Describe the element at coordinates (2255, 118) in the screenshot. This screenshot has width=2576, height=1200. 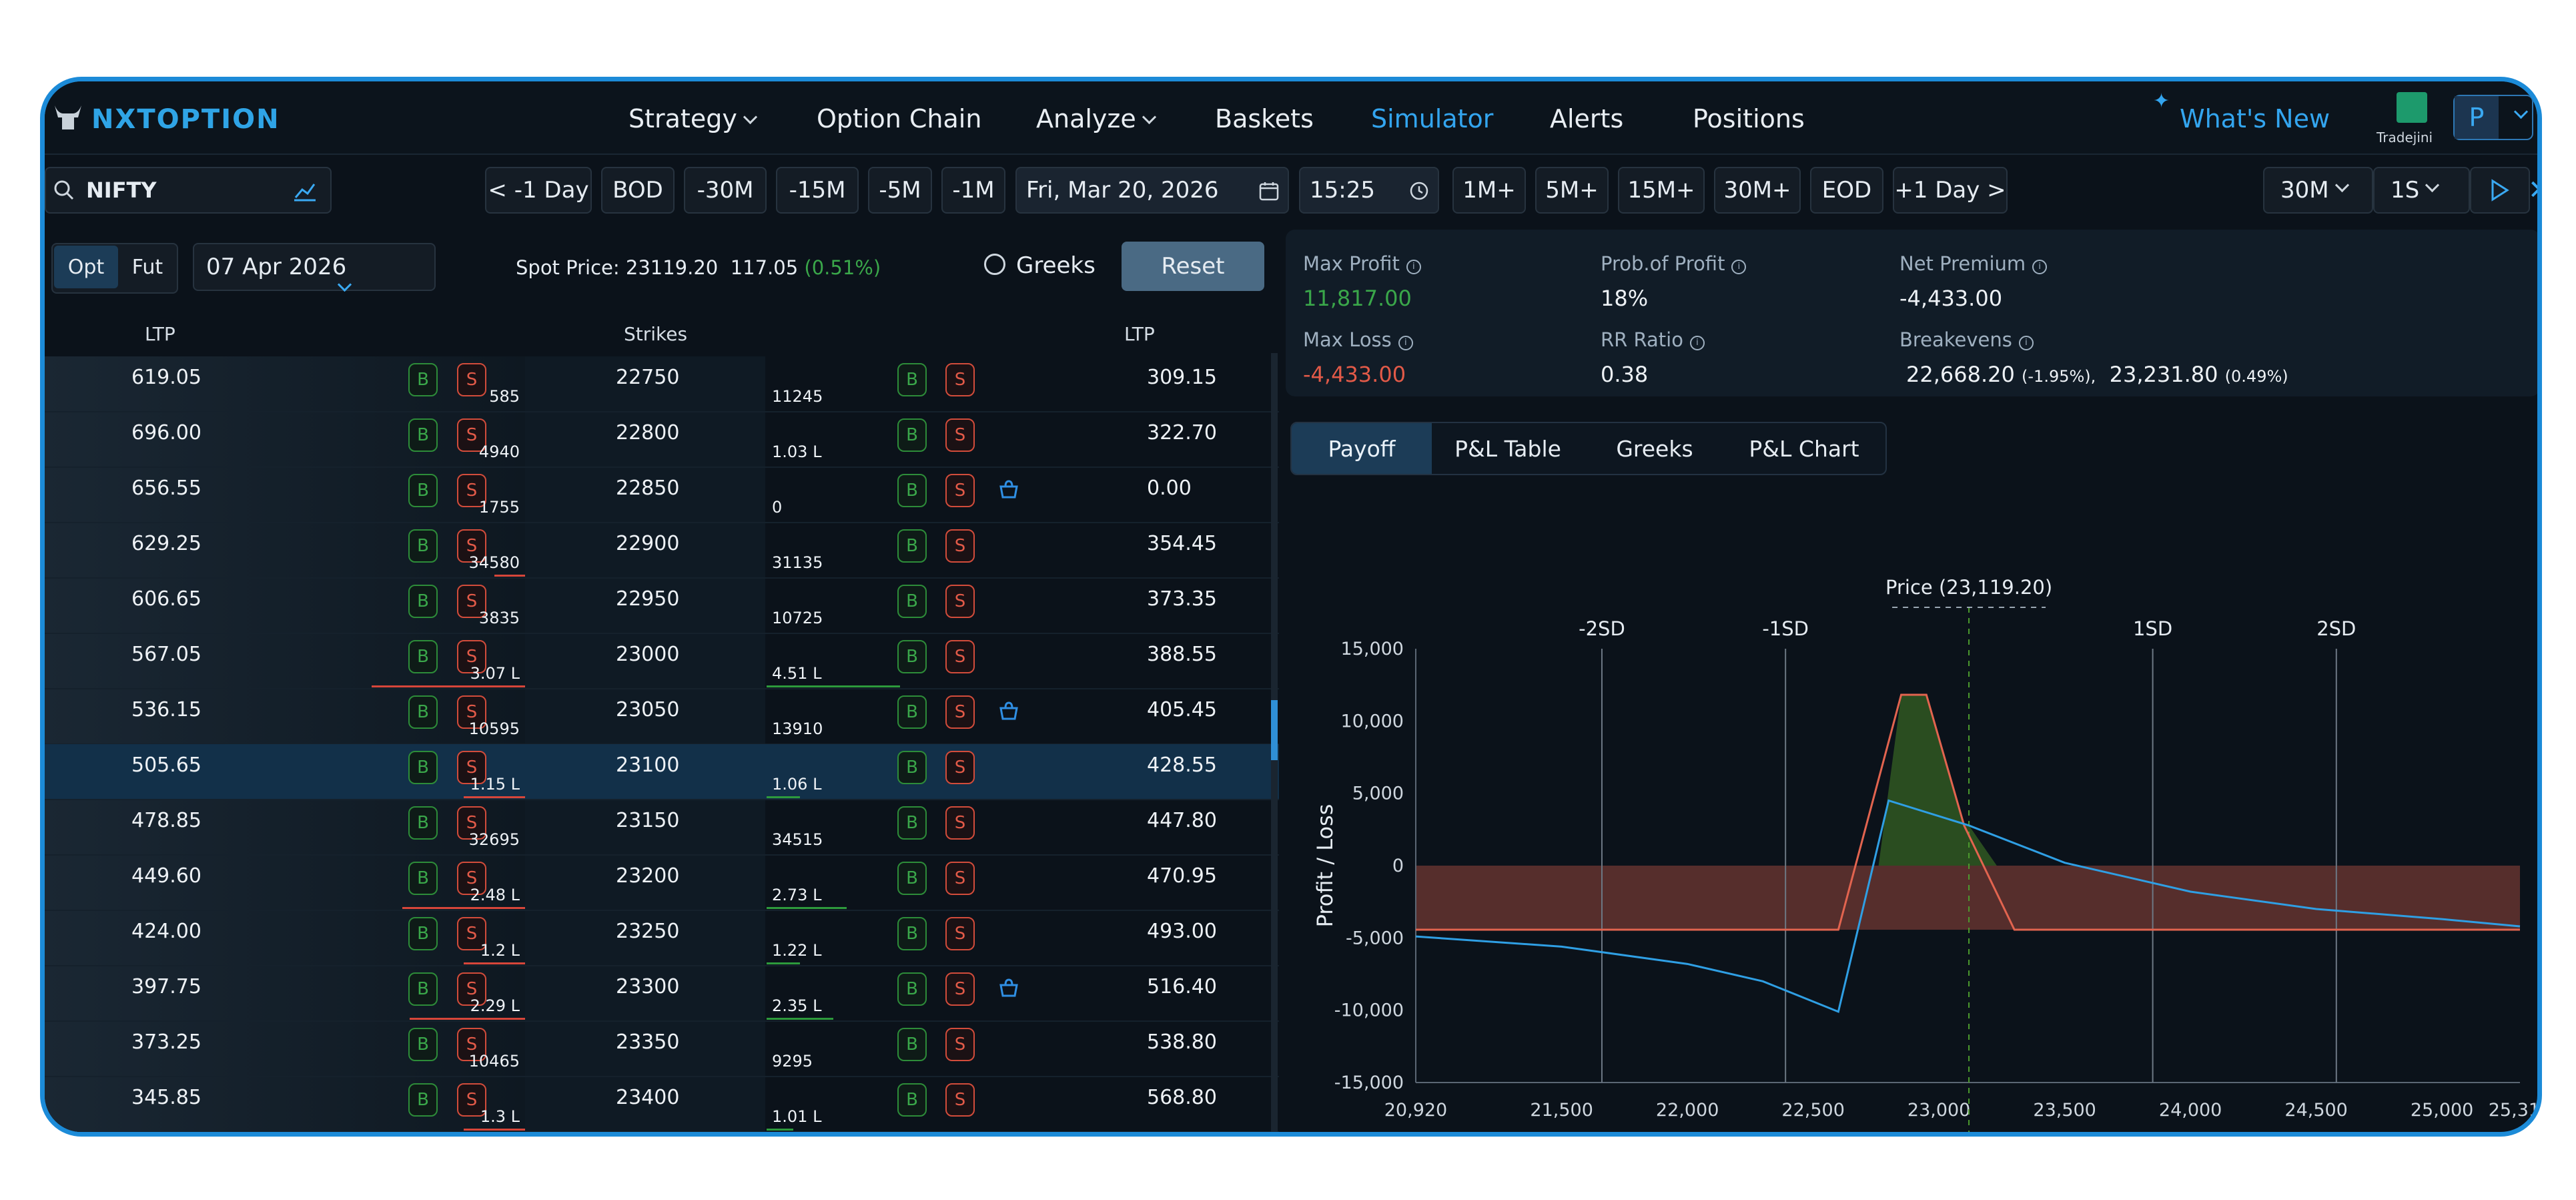
I see `whats-new-link: What's New` at that location.